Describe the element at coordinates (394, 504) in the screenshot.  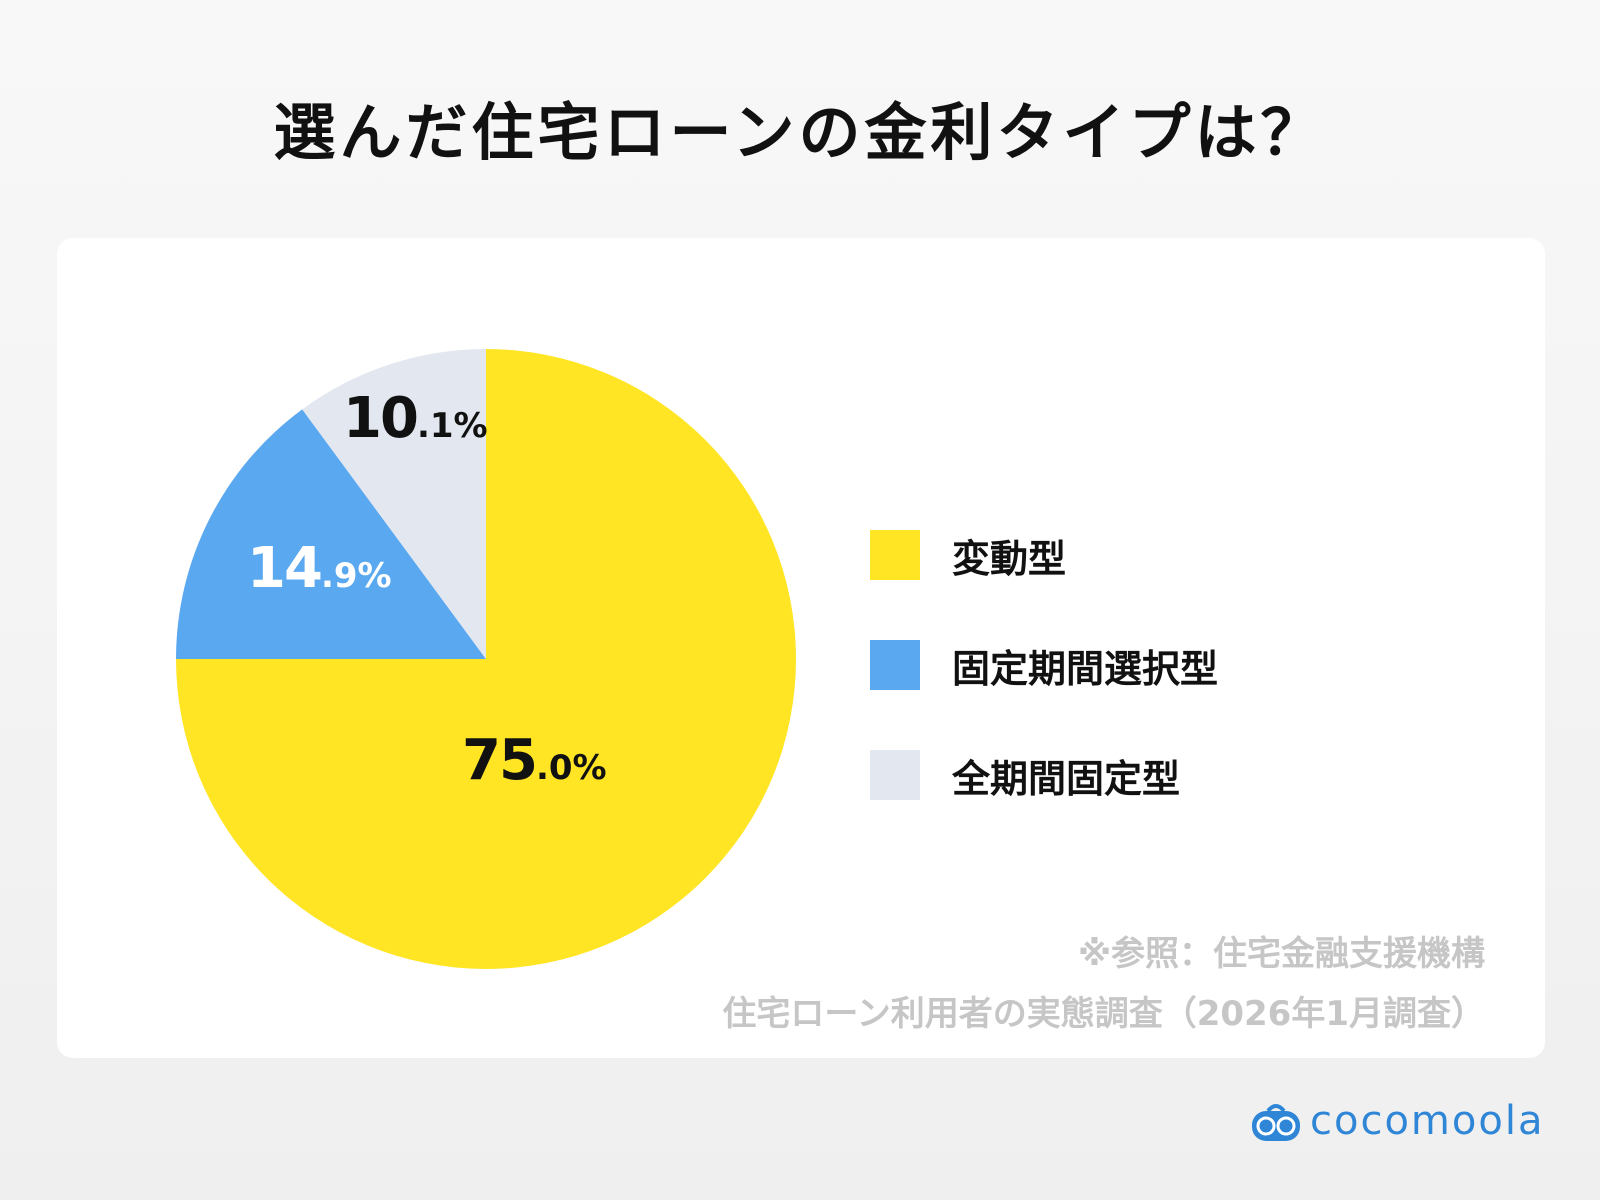
I see `pie-slice-fully-fixed` at that location.